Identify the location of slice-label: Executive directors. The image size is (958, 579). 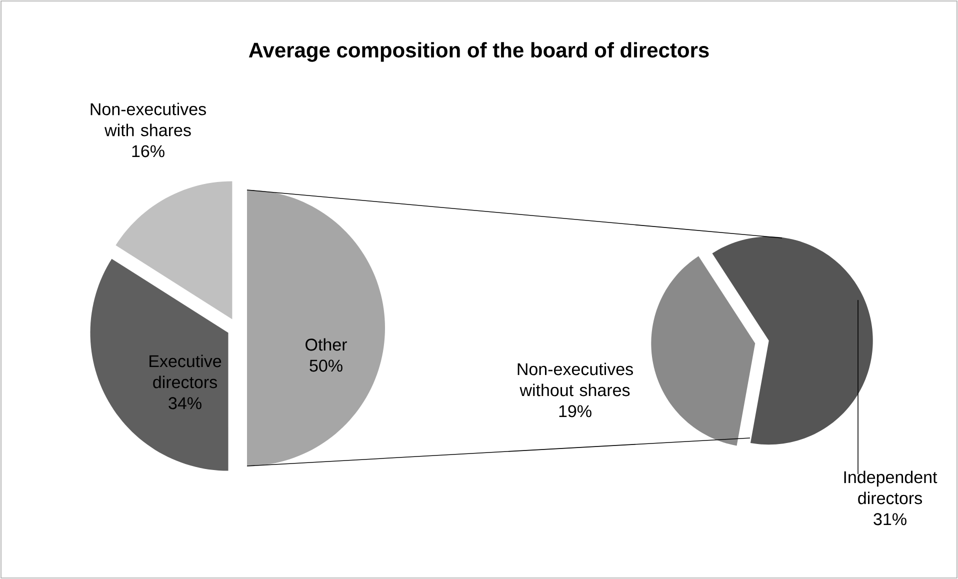
(186, 371).